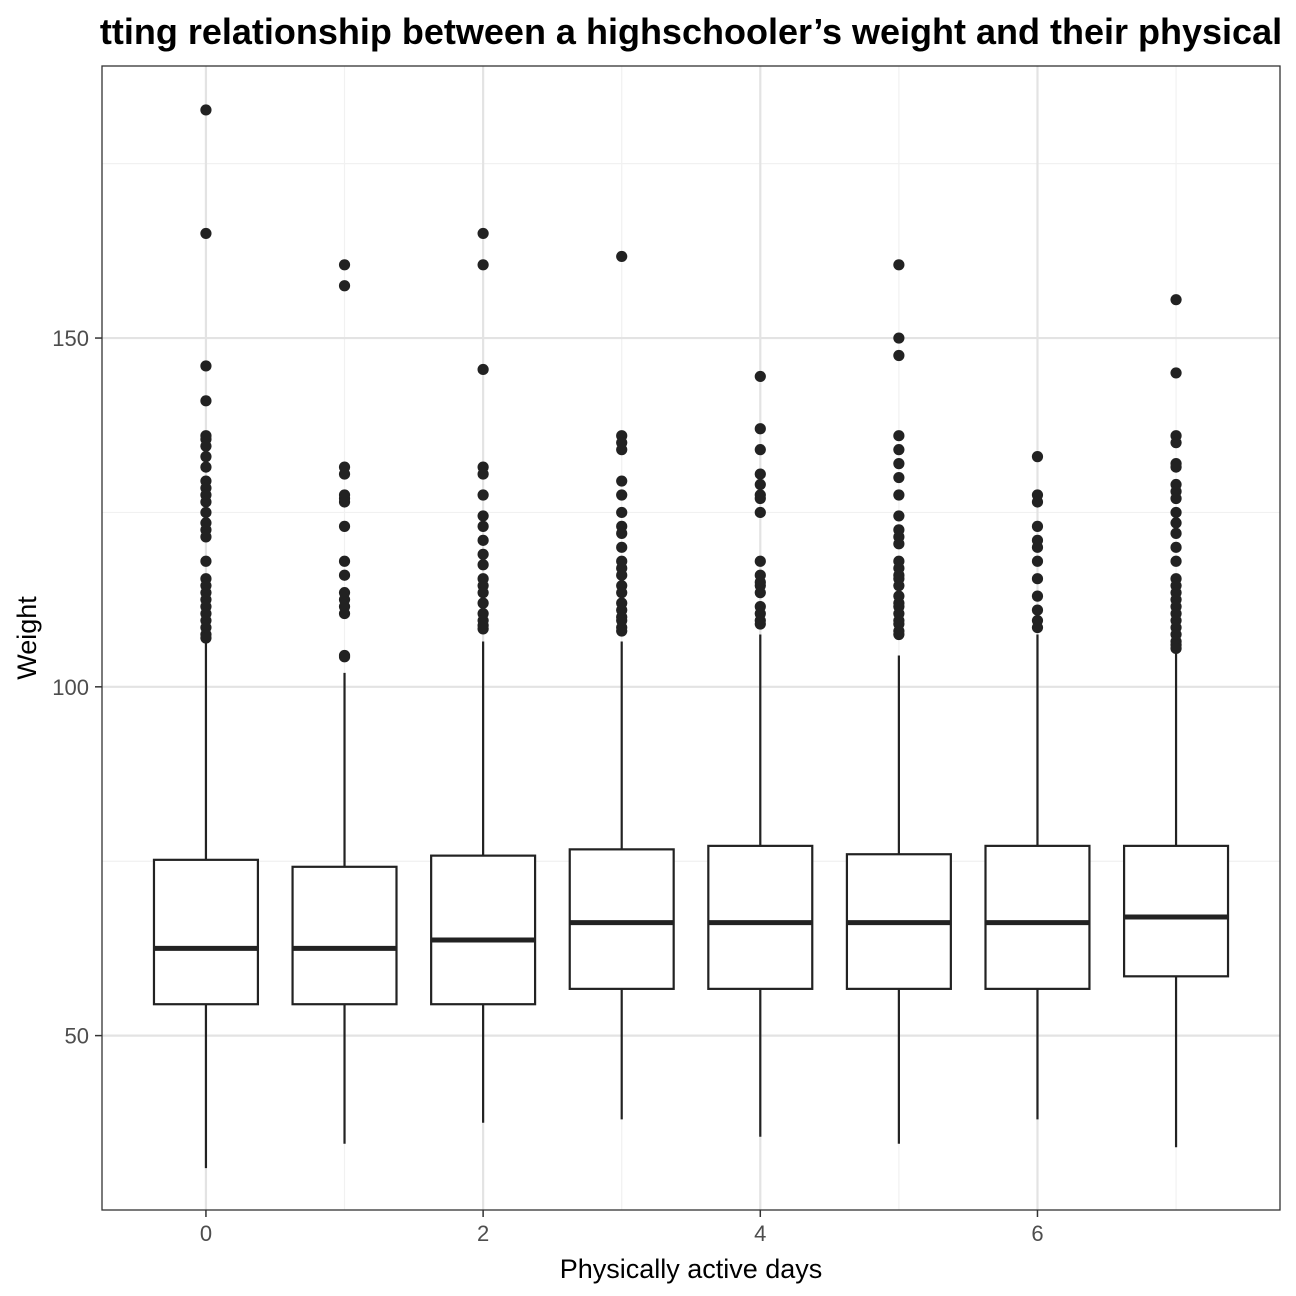 The width and height of the screenshot is (1296, 1296). I want to click on x-tick-label: 6, so click(1037, 1233).